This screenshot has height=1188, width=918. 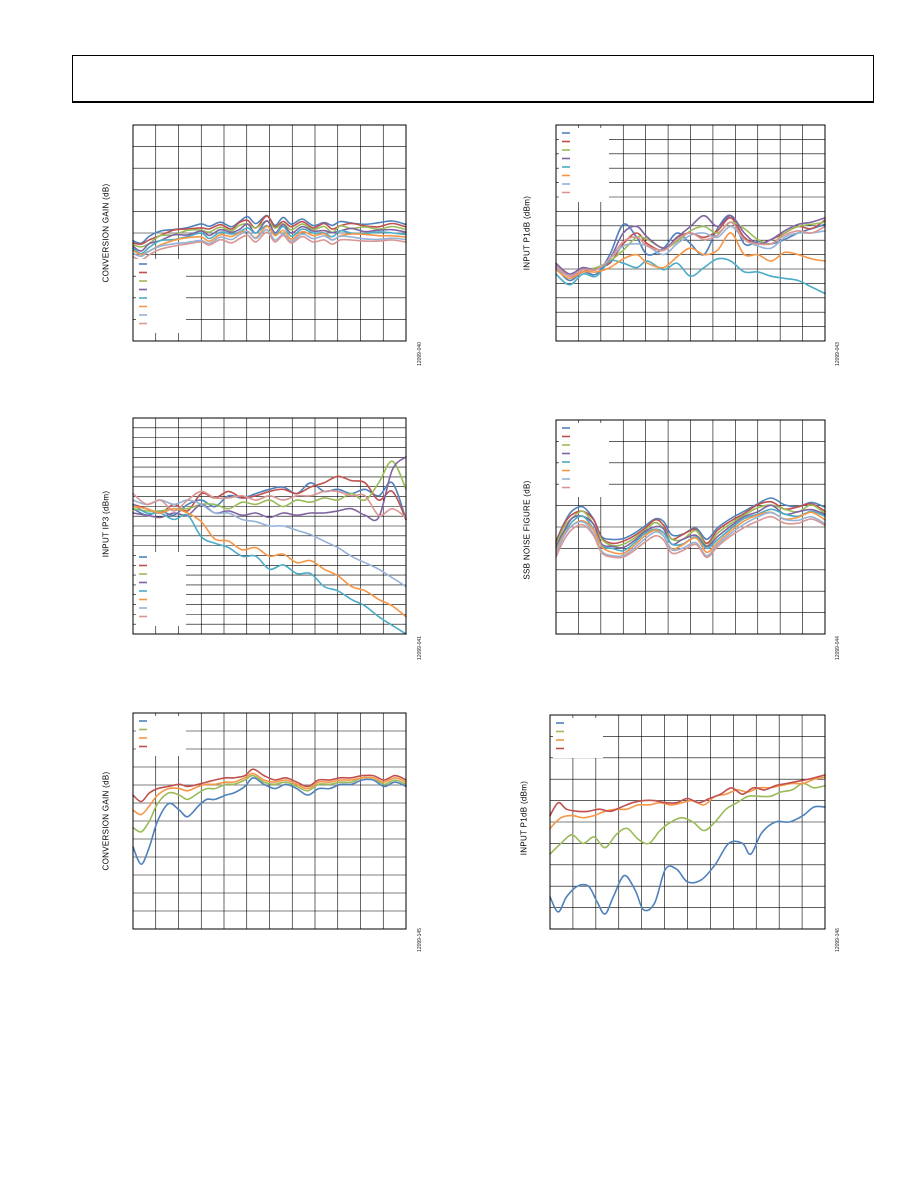 I want to click on chart-input-p1db-2-plot, so click(x=687, y=822).